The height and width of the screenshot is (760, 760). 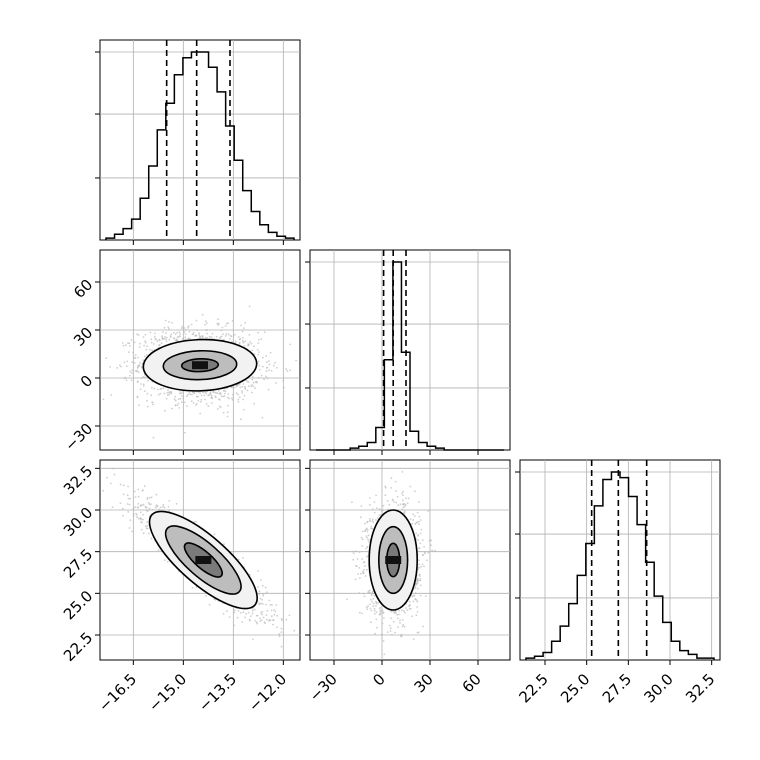 What do you see at coordinates (200, 140) in the screenshot?
I see `histogram-frame` at bounding box center [200, 140].